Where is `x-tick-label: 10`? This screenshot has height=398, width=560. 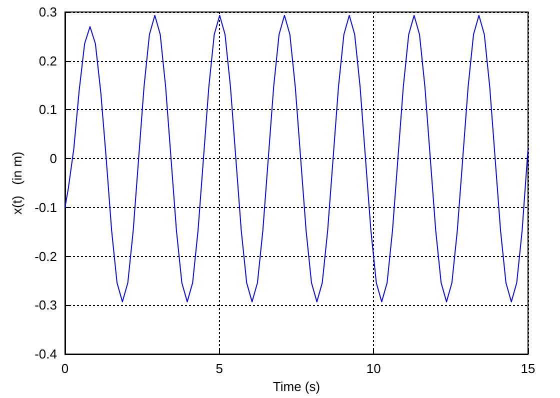
x-tick-label: 10 is located at coordinates (373, 368).